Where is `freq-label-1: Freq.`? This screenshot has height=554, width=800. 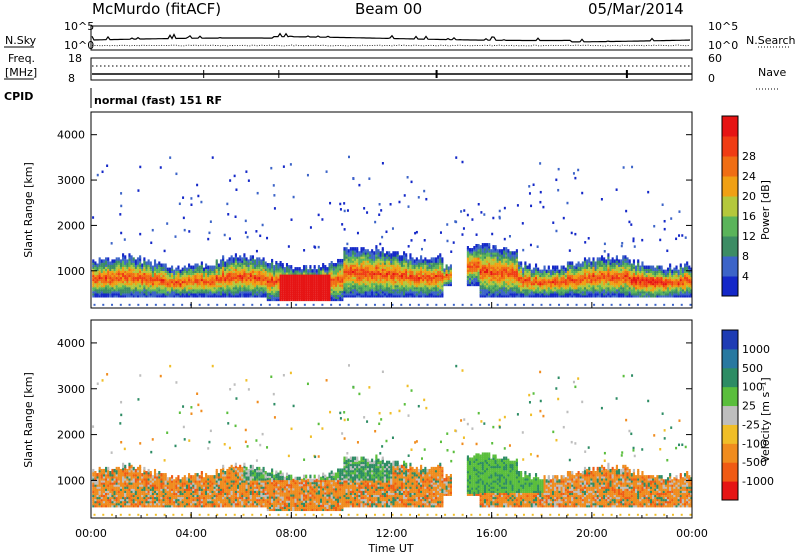
freq-label-1: Freq. is located at coordinates (21, 58).